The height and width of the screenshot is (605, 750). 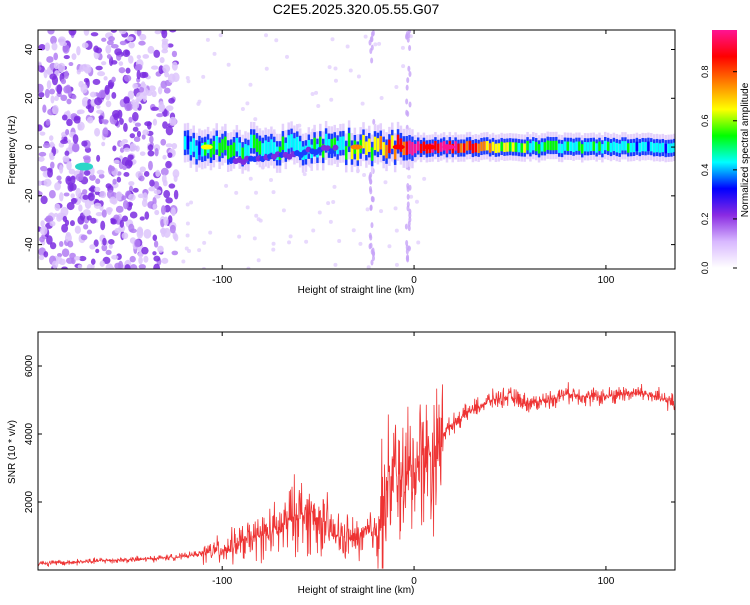 I want to click on figure-title: C2E5.2025.320.05.55.G07, so click(x=356, y=9).